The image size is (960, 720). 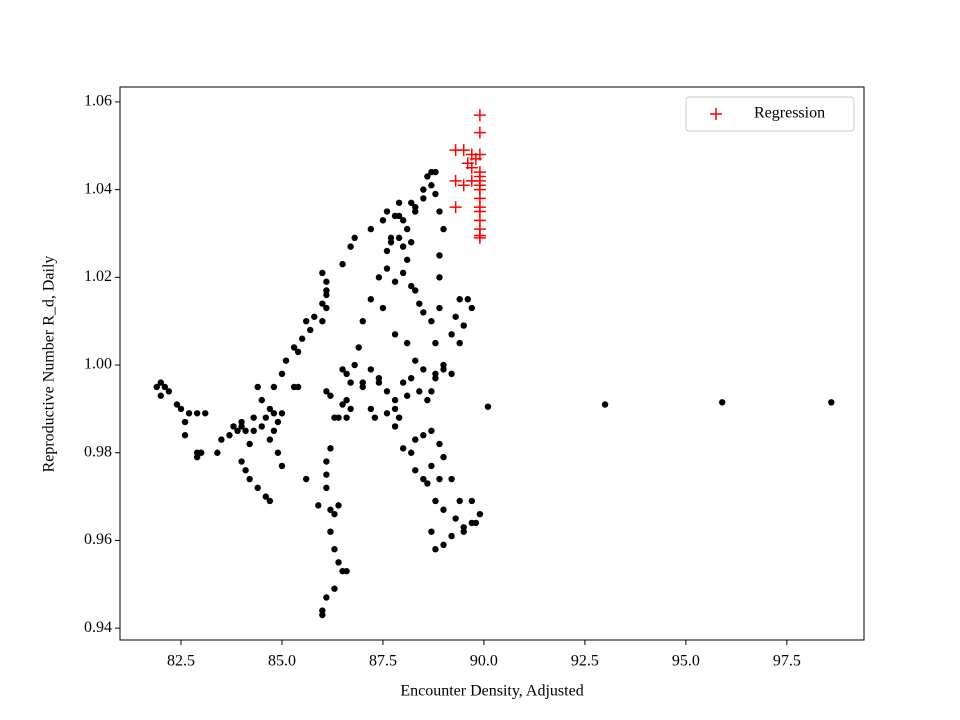 I want to click on x-tick-label: 85.0, so click(x=282, y=661).